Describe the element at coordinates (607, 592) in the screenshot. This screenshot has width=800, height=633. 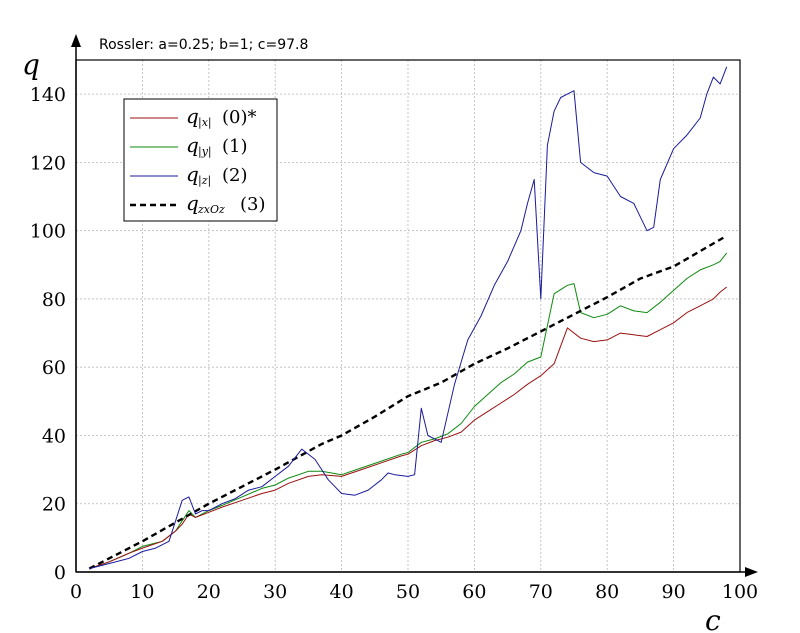
I see `x-tick-label: 80` at that location.